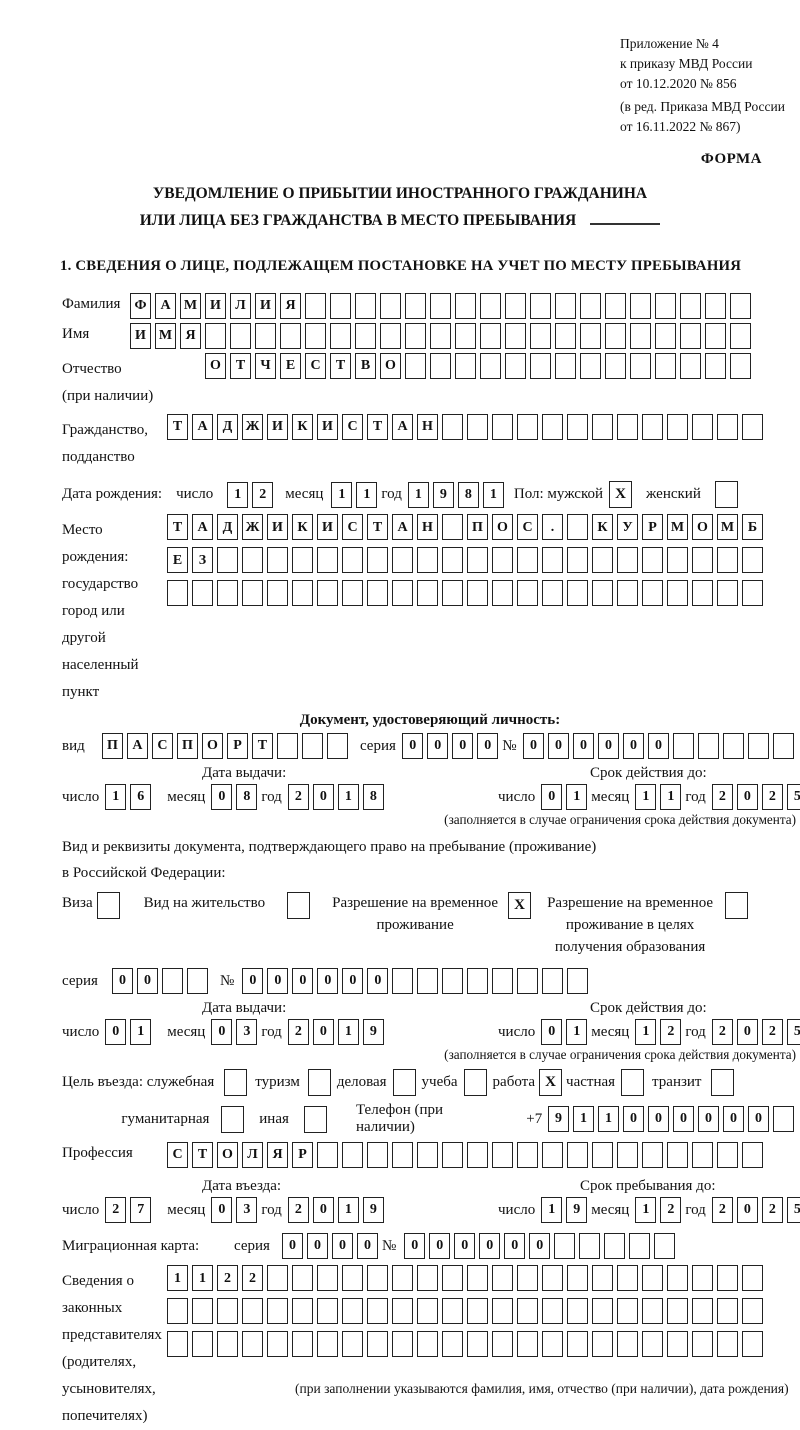 The image size is (800, 1430). I want to click on char-cell: Д, so click(227, 427).